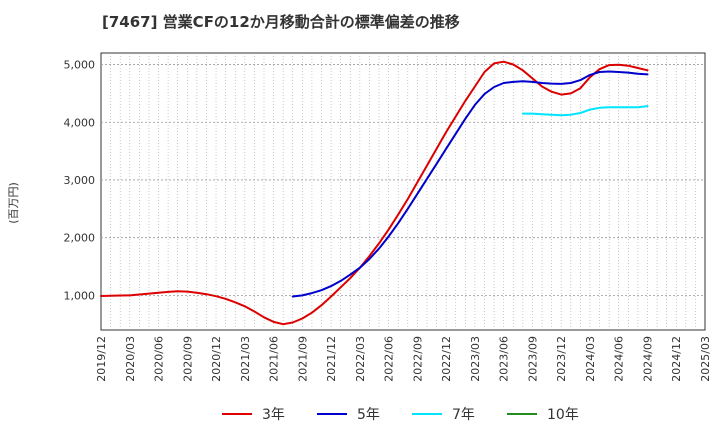 The height and width of the screenshot is (440, 720). Describe the element at coordinates (273, 415) in the screenshot. I see `legend-label: 3年` at that location.